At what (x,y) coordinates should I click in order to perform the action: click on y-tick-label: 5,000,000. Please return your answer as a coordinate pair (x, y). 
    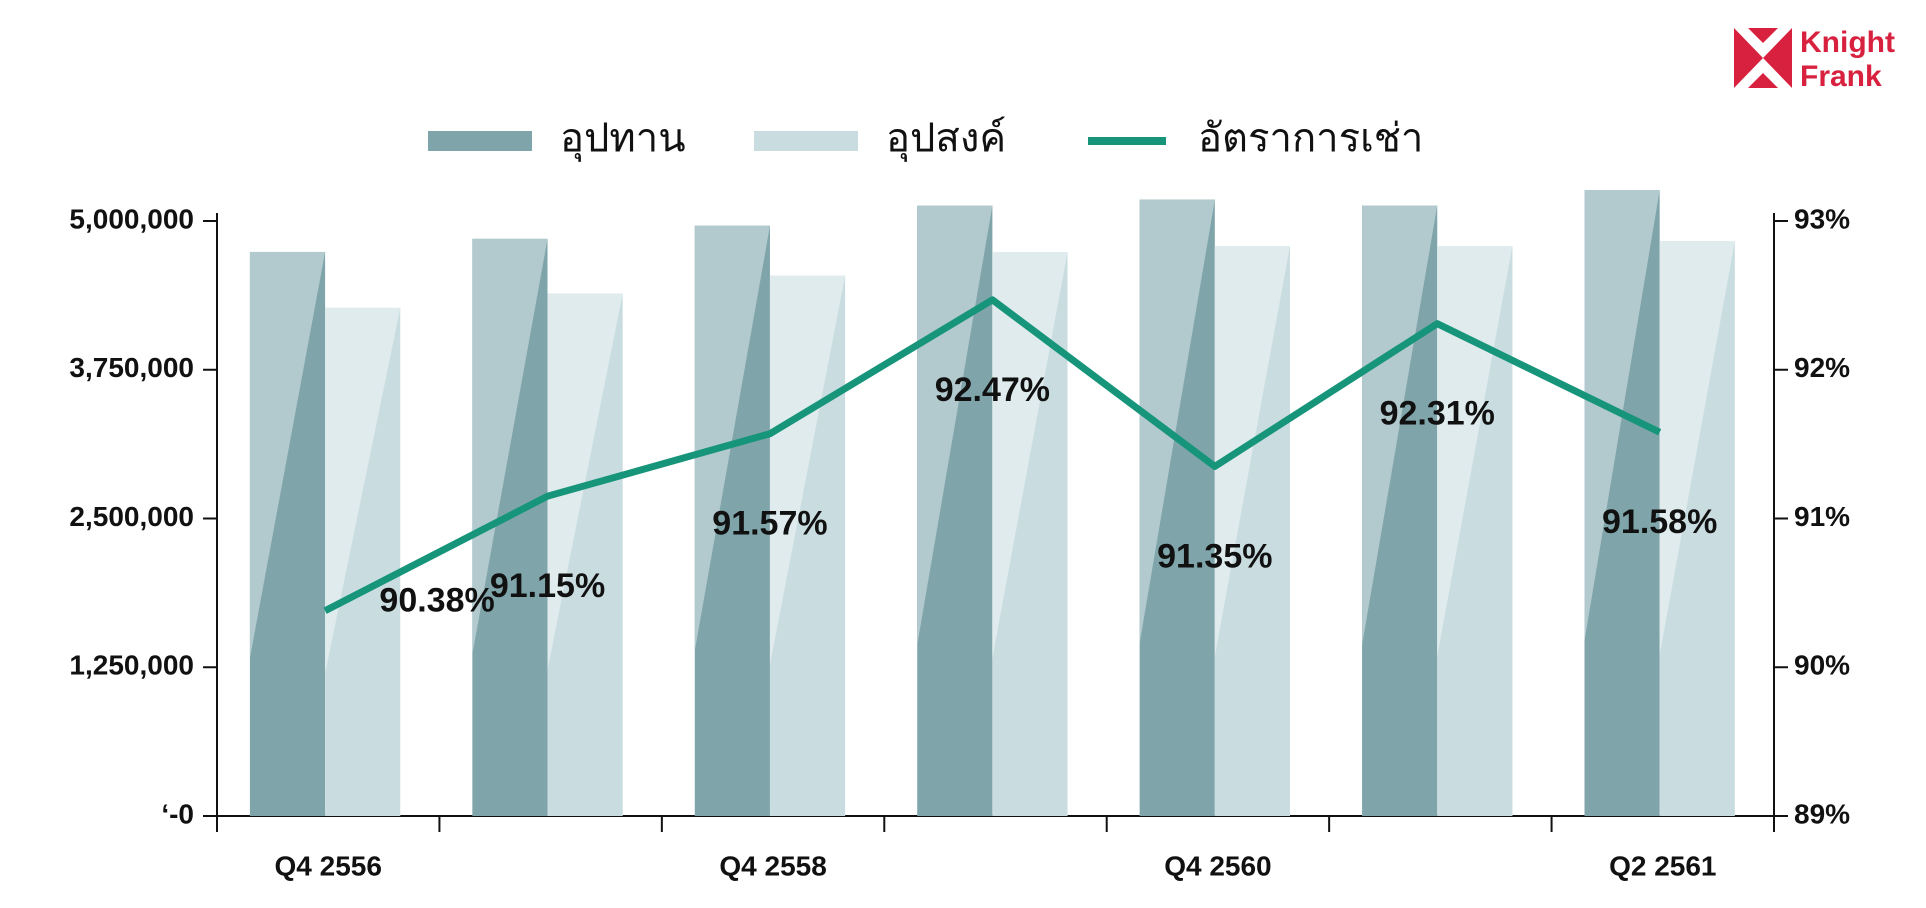
    Looking at the image, I should click on (131, 218).